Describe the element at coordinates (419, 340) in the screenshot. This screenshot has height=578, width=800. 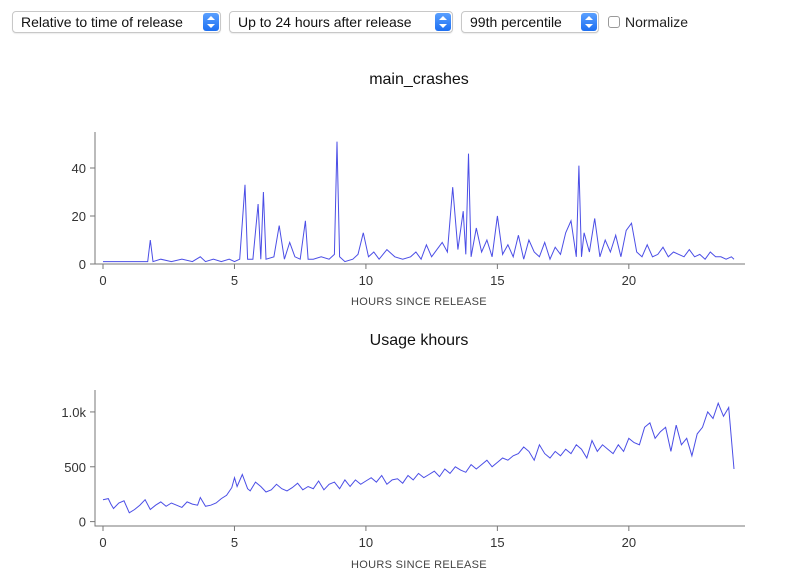
I see `usage-khours-title: Usage khours` at that location.